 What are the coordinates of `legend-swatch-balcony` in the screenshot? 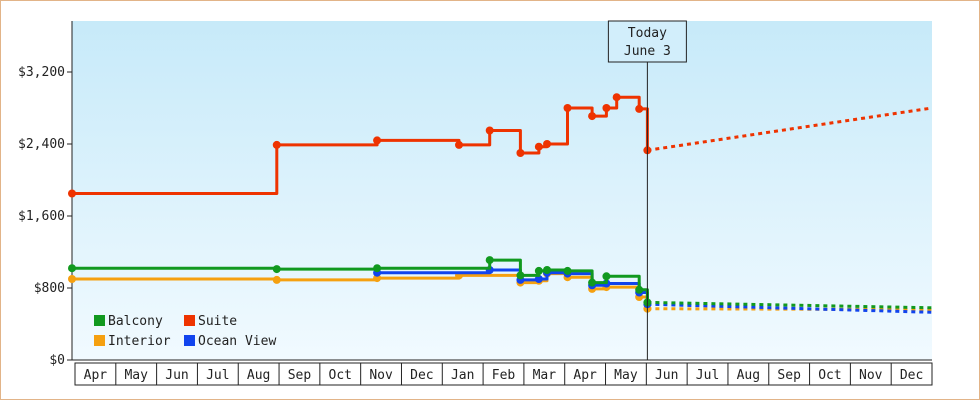 It's located at (99, 320).